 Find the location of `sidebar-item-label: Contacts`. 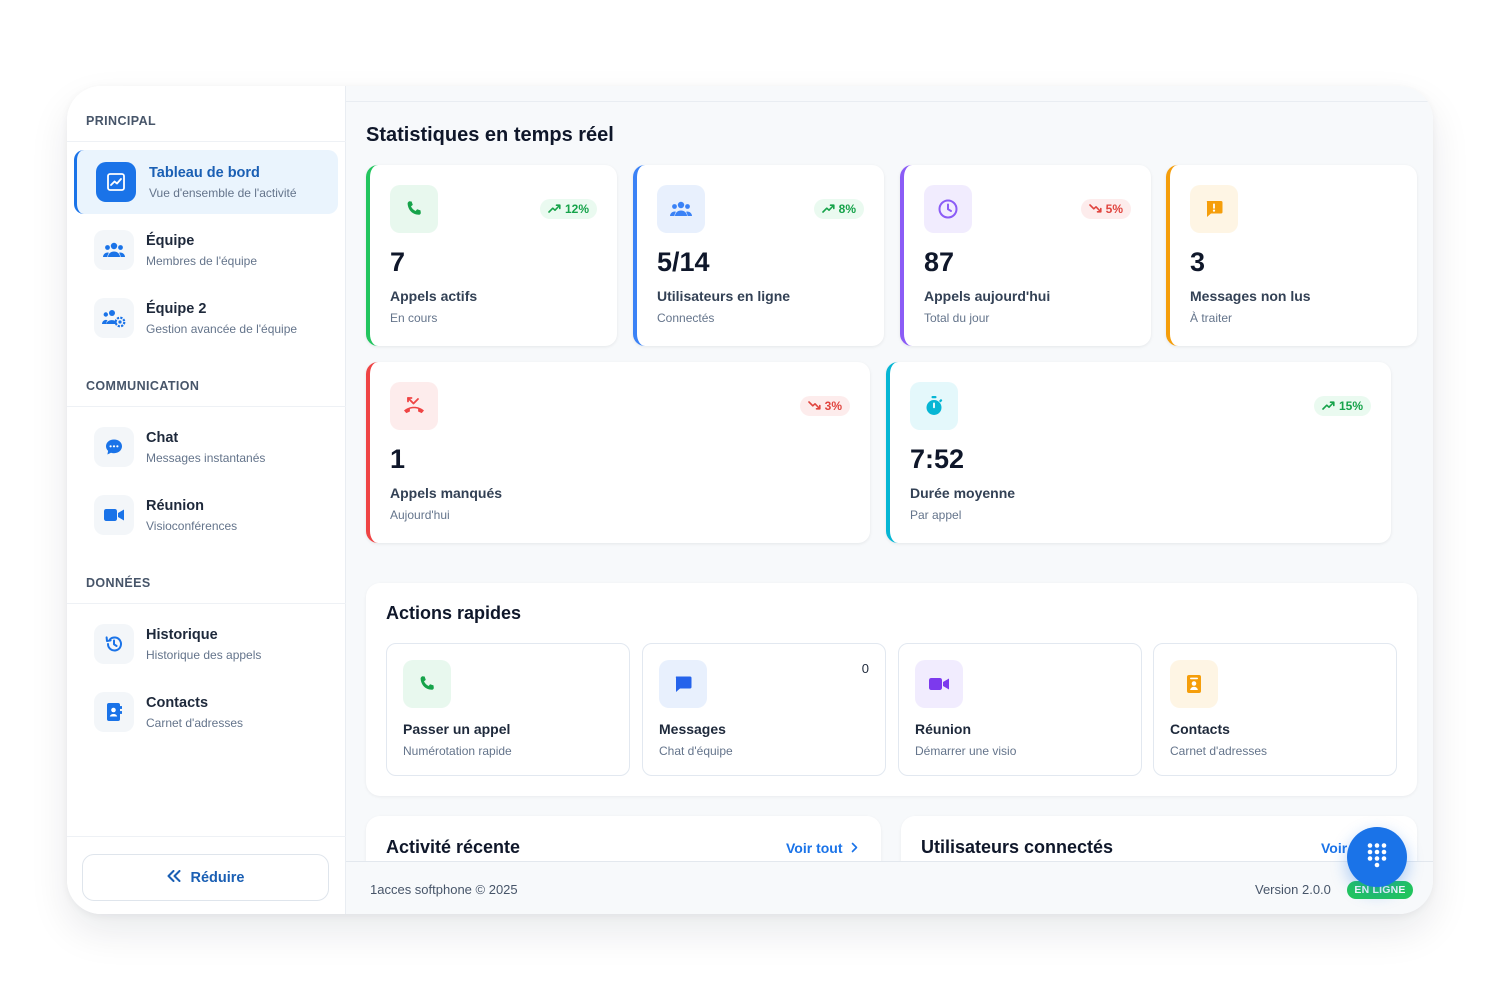

sidebar-item-label: Contacts is located at coordinates (177, 703).